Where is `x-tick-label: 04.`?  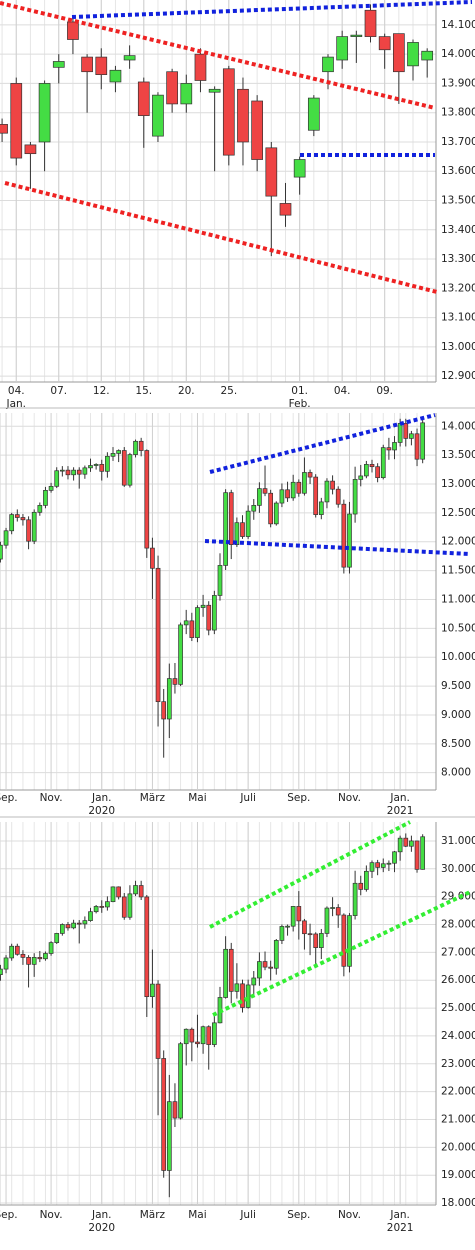 x-tick-label: 04. is located at coordinates (342, 391).